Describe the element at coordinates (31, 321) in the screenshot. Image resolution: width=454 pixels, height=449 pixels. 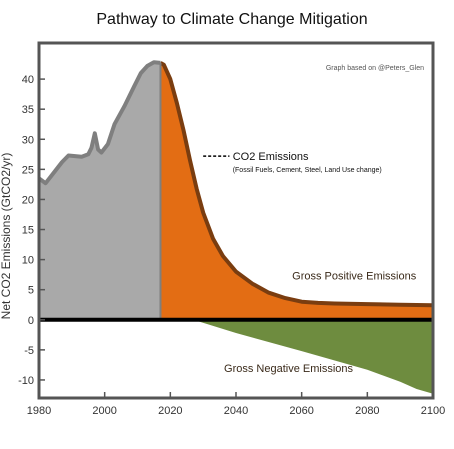
I see `y-tick-label: 0` at that location.